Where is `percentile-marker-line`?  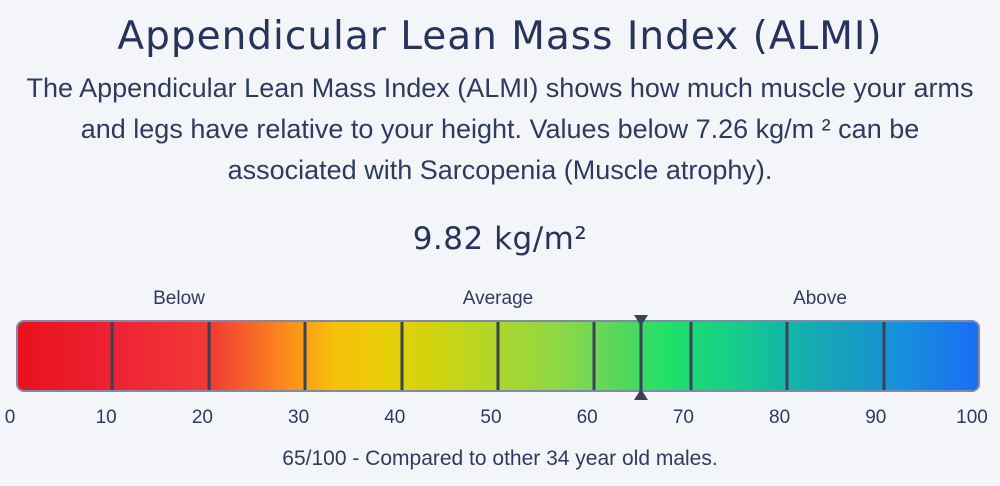 percentile-marker-line is located at coordinates (641, 356).